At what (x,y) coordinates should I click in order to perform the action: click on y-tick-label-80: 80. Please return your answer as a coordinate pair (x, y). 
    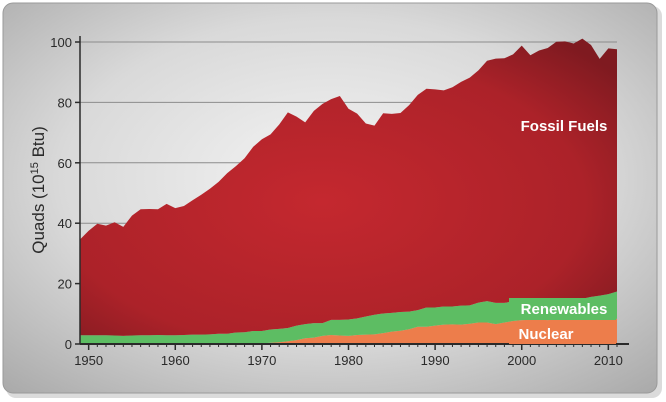
    Looking at the image, I should click on (65, 102).